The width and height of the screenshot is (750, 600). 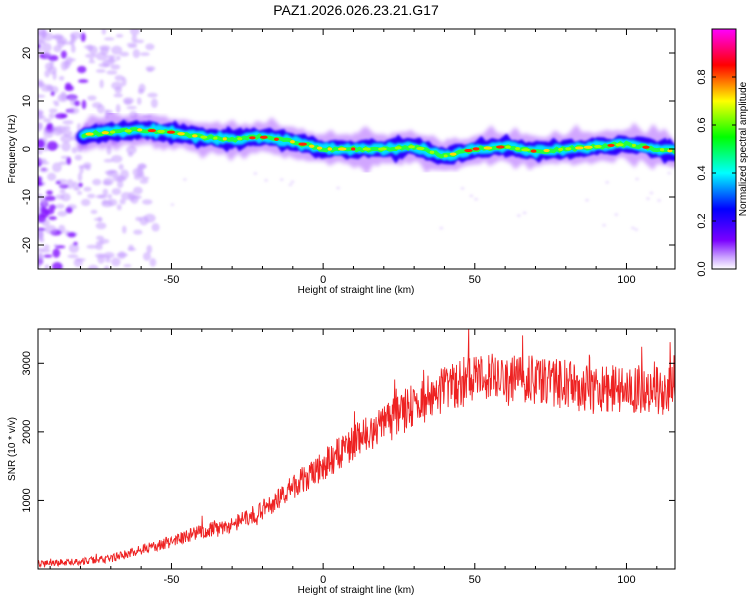 I want to click on snr-x-axis-label: Height of straight line (km), so click(x=356, y=590).